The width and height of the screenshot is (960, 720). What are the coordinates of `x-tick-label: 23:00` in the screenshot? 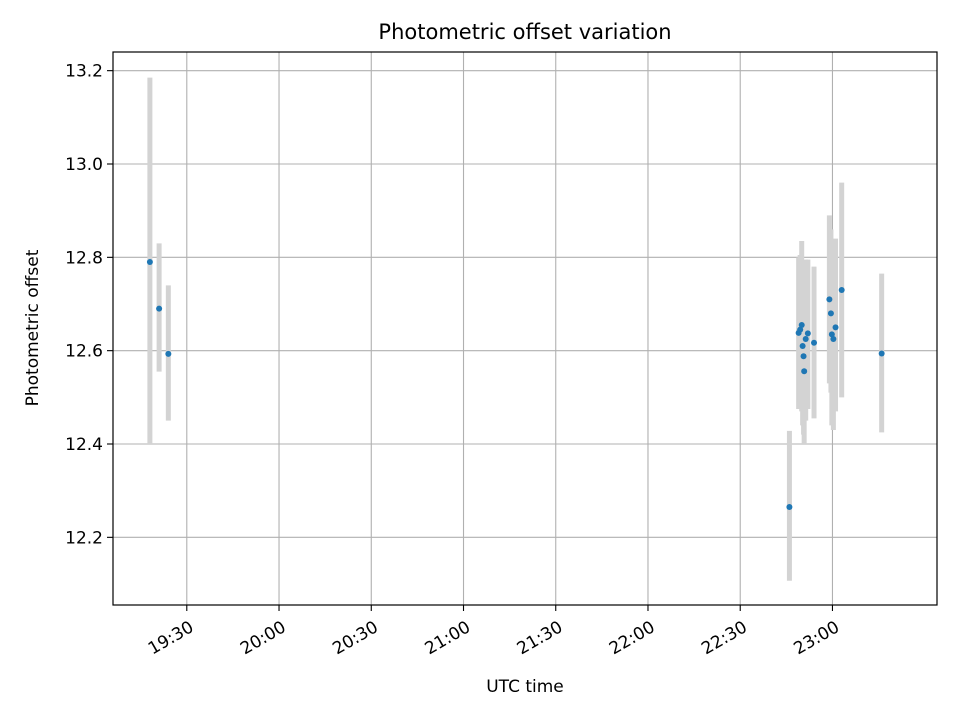 It's located at (817, 638).